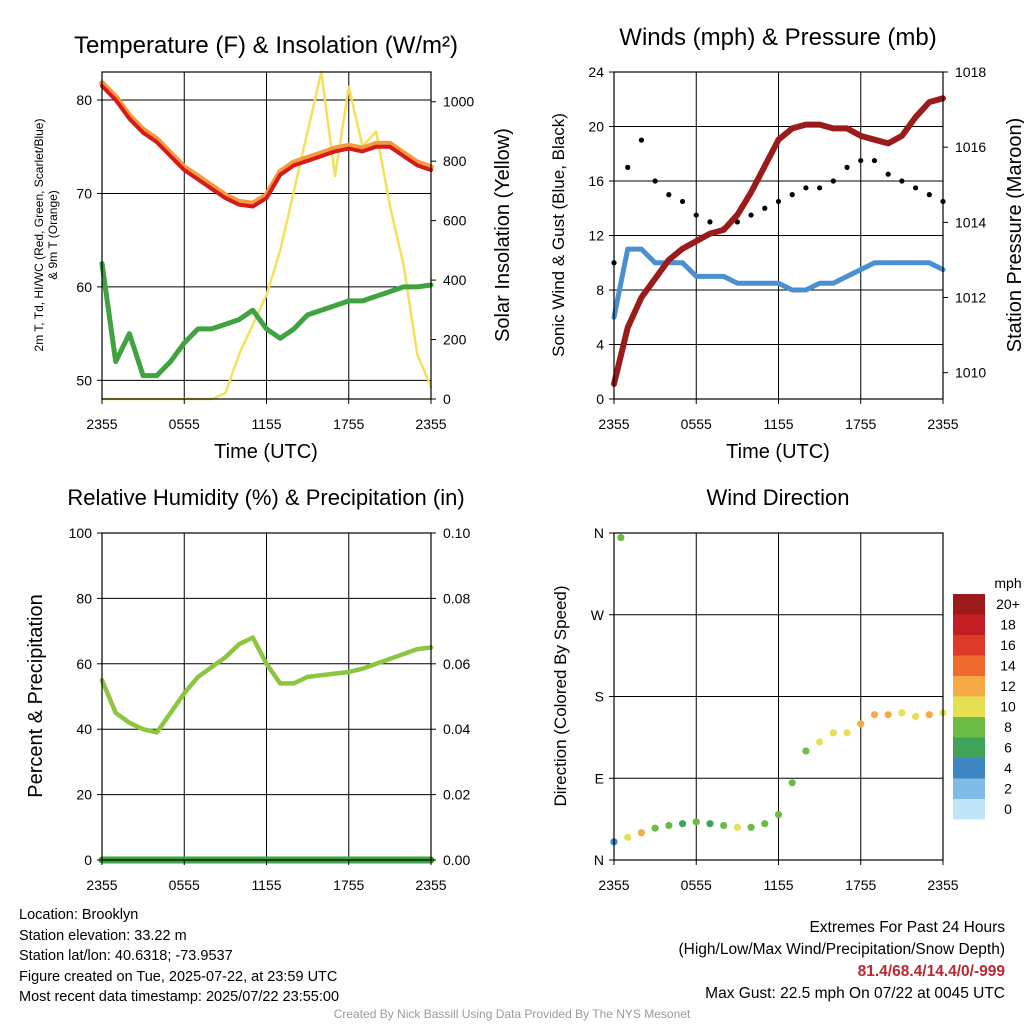 The width and height of the screenshot is (1024, 1024). What do you see at coordinates (986, 707) in the screenshot?
I see `speed-legend: 0 2 4 6 8 10 12 14 16 18 20+` at bounding box center [986, 707].